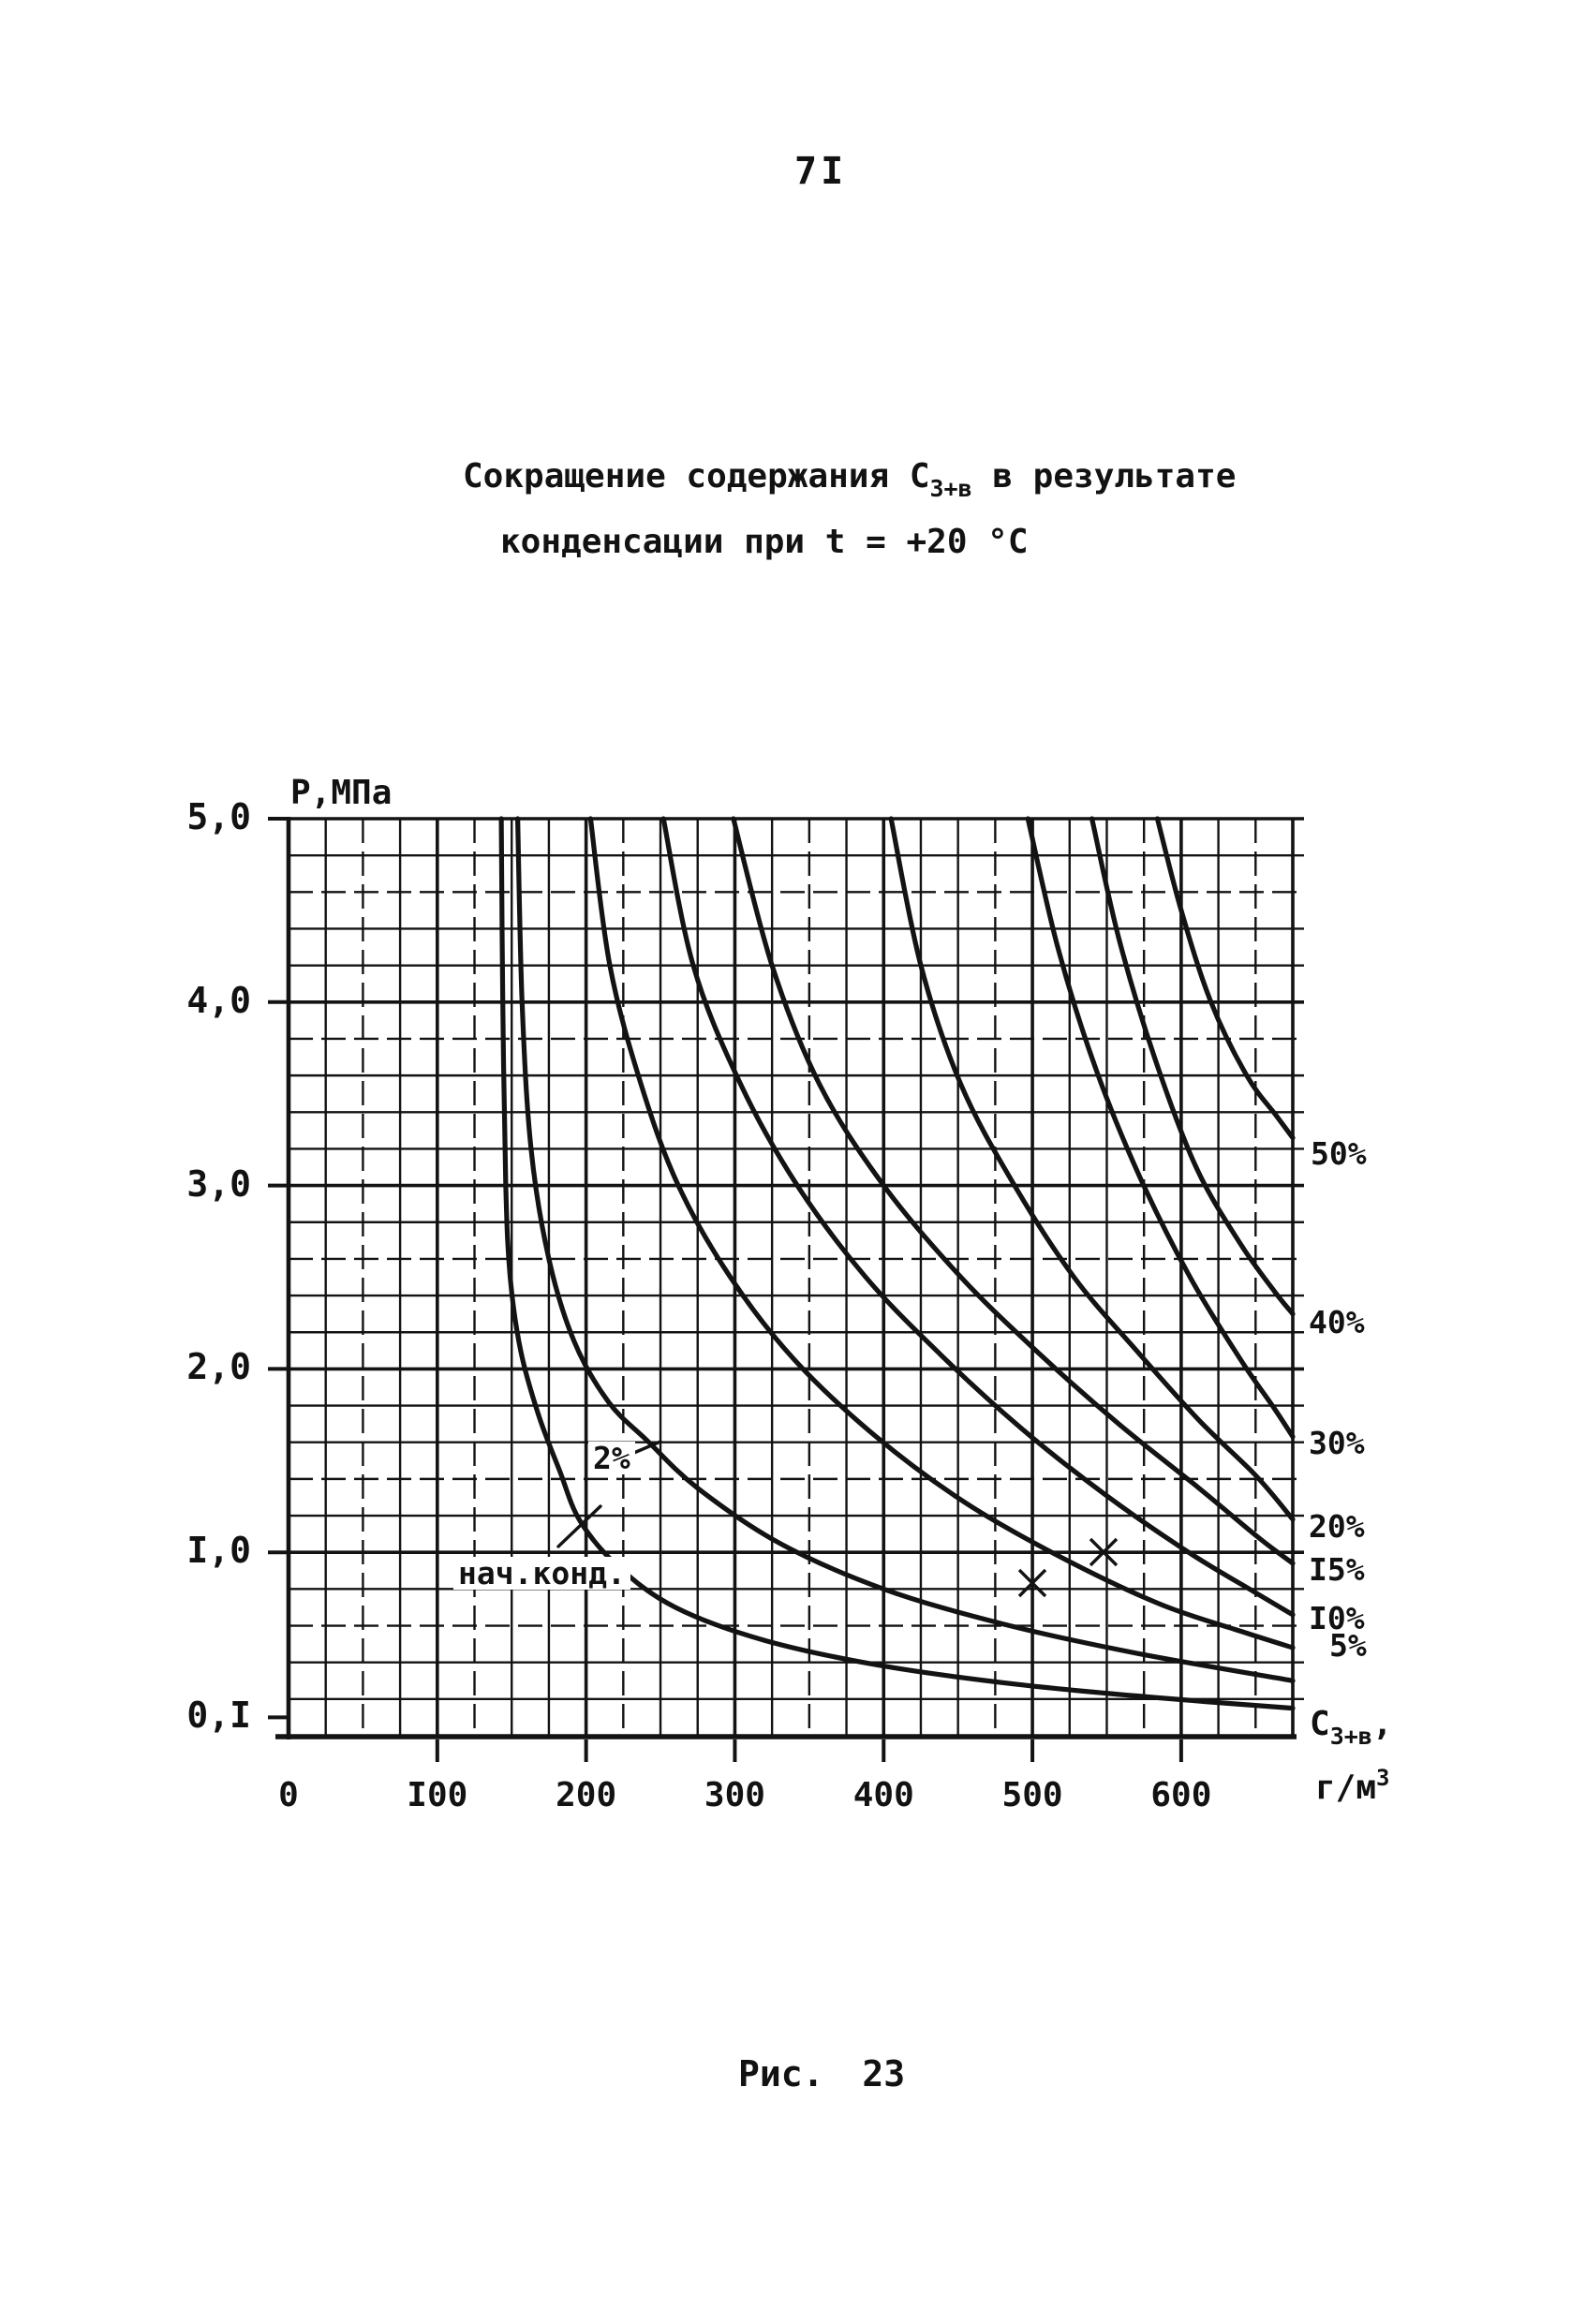  Describe the element at coordinates (218, 1551) in the screenshot. I see `y-tick-label-I,0: I,0` at that location.